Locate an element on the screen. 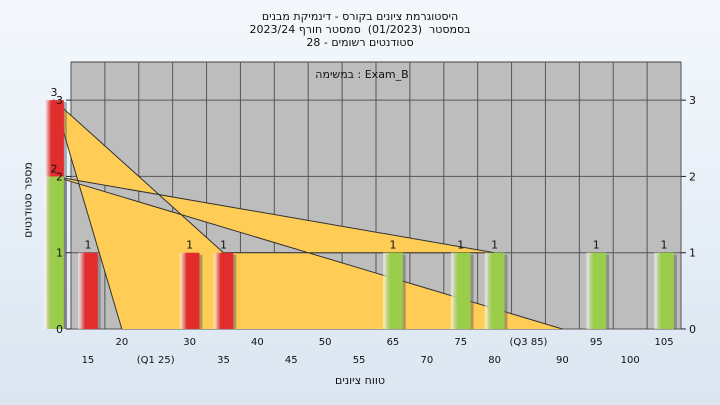 The width and height of the screenshot is (720, 405). x-tick-label: 30 is located at coordinates (189, 342).